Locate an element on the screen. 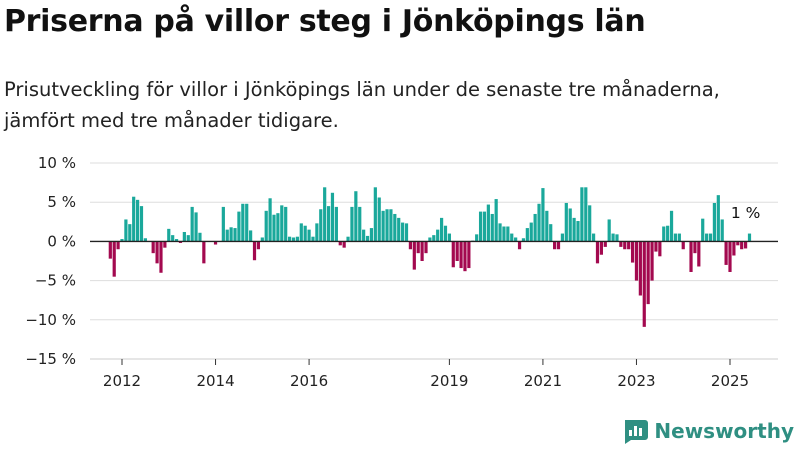 Image resolution: width=800 pixels, height=450 pixels. x-tick-label: 2014 is located at coordinates (215, 381).